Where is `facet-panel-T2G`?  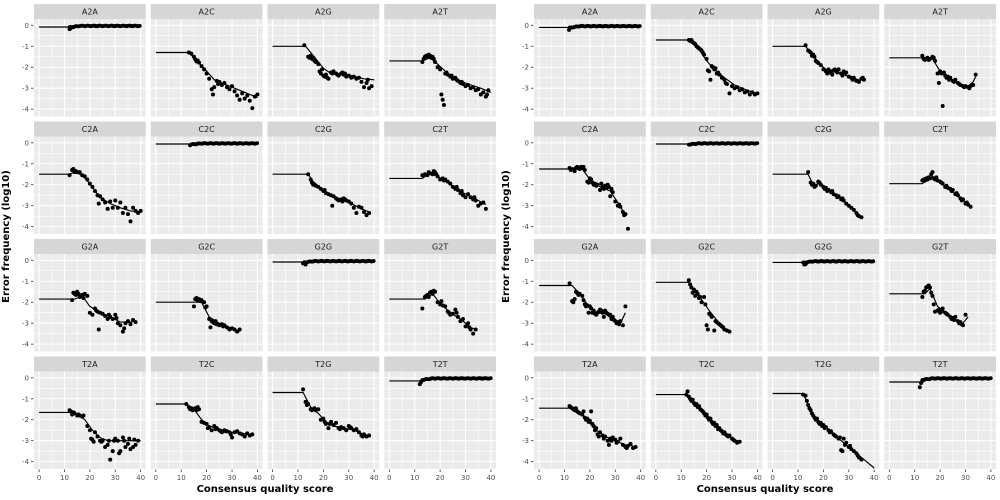
facet-panel-T2G is located at coordinates (823, 420).